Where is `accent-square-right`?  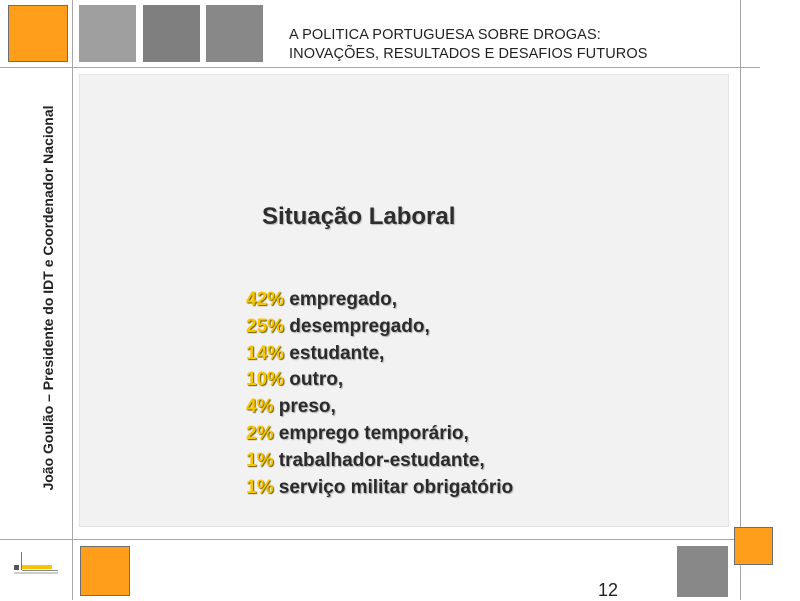
accent-square-right is located at coordinates (753, 546).